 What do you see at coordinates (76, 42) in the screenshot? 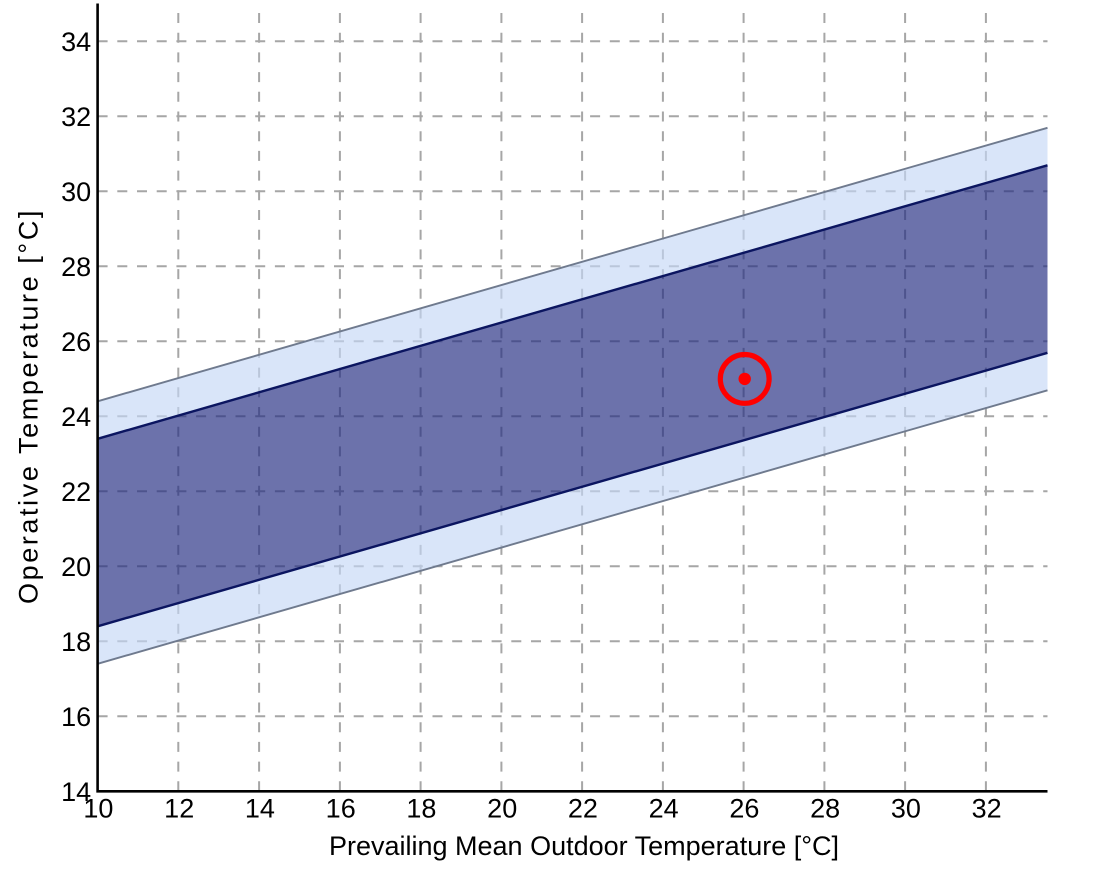
I see `svg-text: 34` at bounding box center [76, 42].